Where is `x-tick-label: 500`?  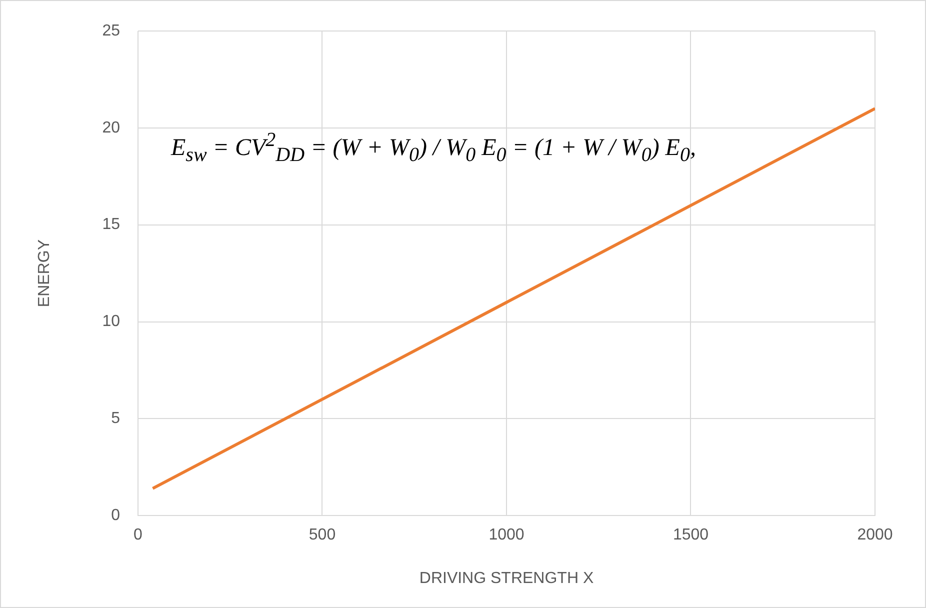
x-tick-label: 500 is located at coordinates (322, 535).